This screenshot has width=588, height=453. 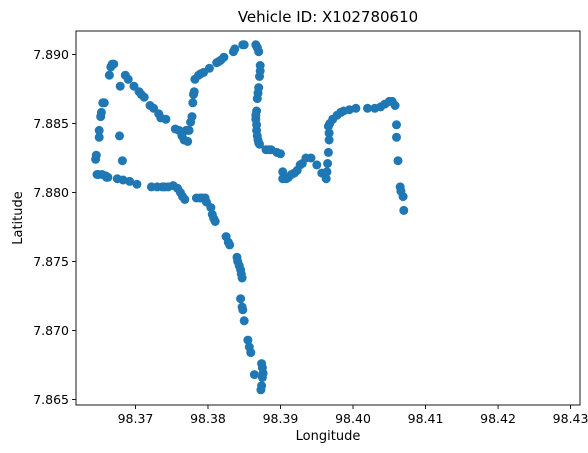 What do you see at coordinates (328, 436) in the screenshot?
I see `x-axis-label: Longitude` at bounding box center [328, 436].